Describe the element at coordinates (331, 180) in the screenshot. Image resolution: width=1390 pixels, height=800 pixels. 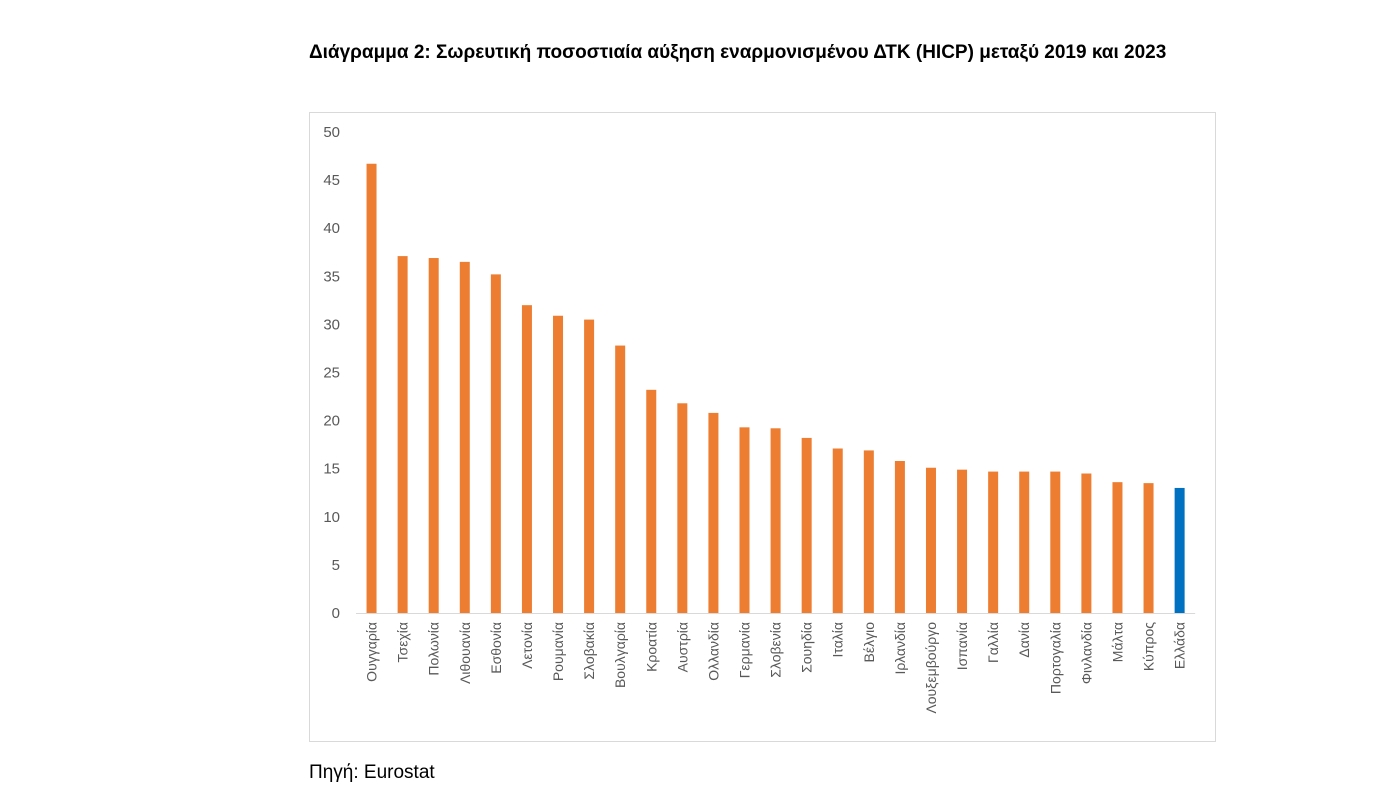
I see `y-tick-label: 45` at that location.